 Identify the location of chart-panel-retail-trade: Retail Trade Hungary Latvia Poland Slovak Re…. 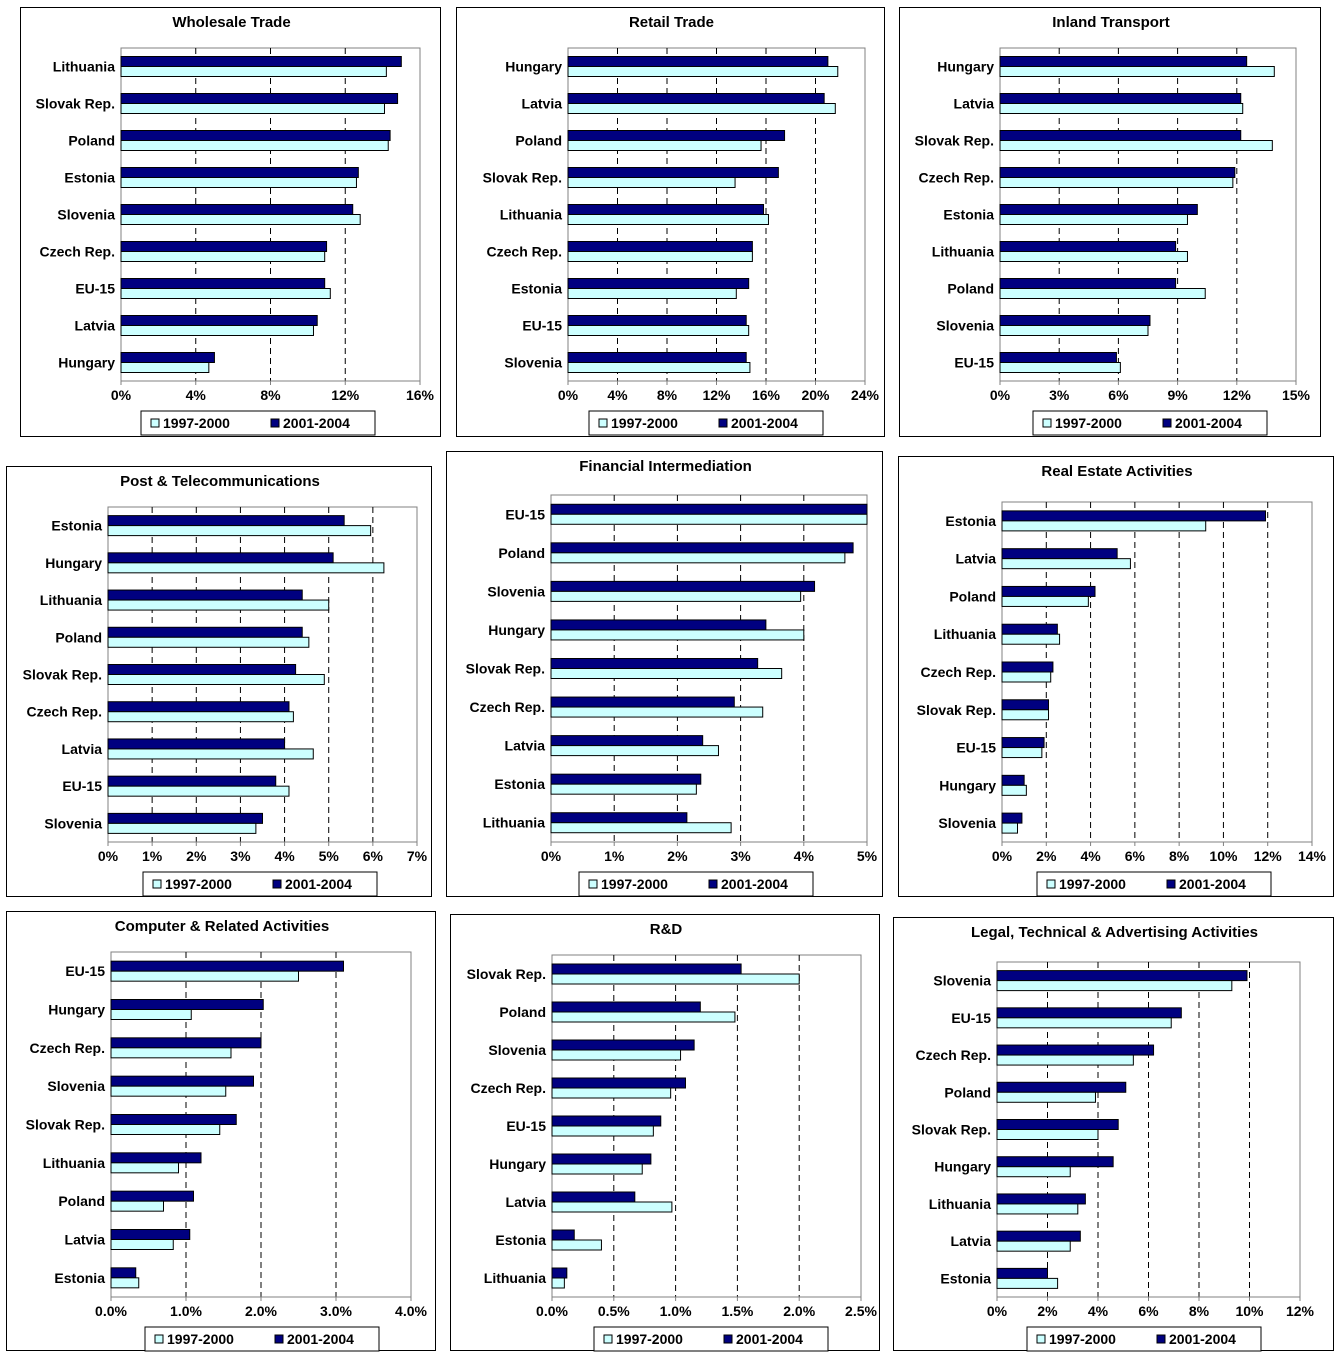
(670, 222).